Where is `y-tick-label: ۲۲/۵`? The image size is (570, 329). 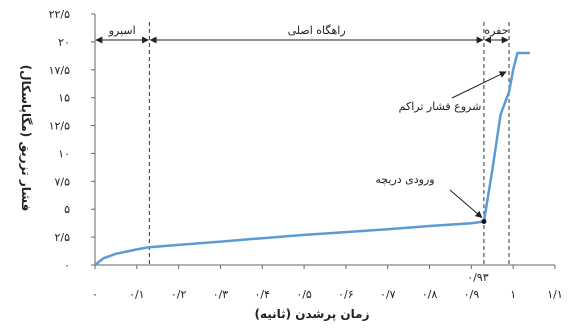
y-tick-label: ۲۲/۵ is located at coordinates (60, 14).